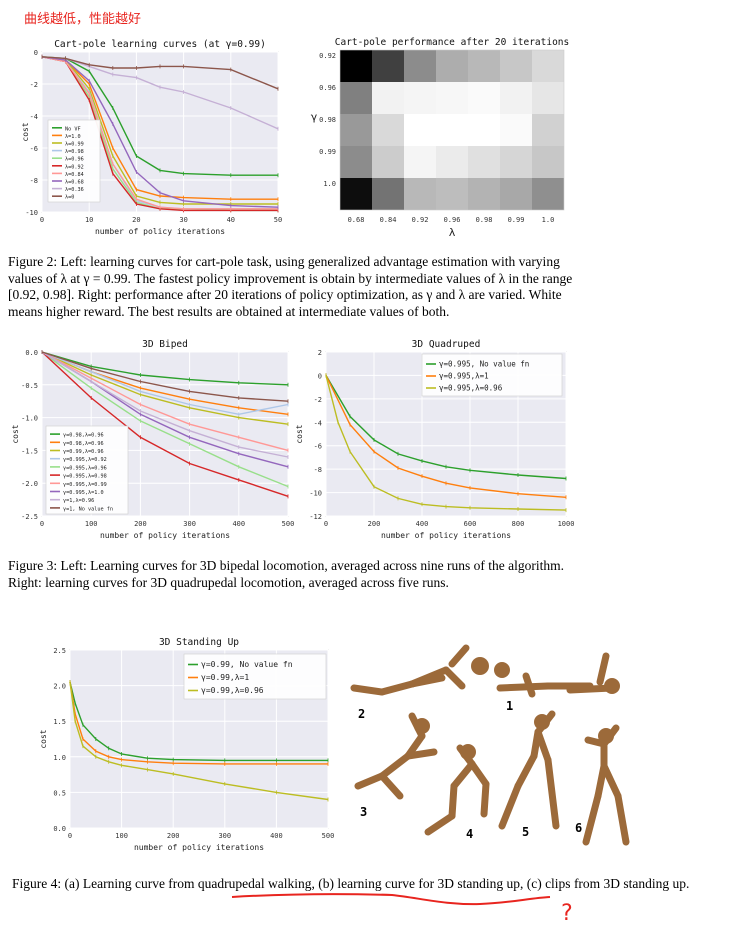  Describe the element at coordinates (548, 220) in the screenshot. I see `x-tick-label: 1.0` at that location.